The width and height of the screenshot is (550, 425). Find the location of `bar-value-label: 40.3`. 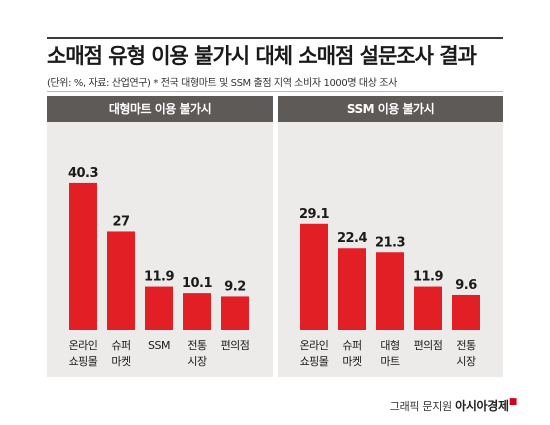

bar-value-label: 40.3 is located at coordinates (83, 173).